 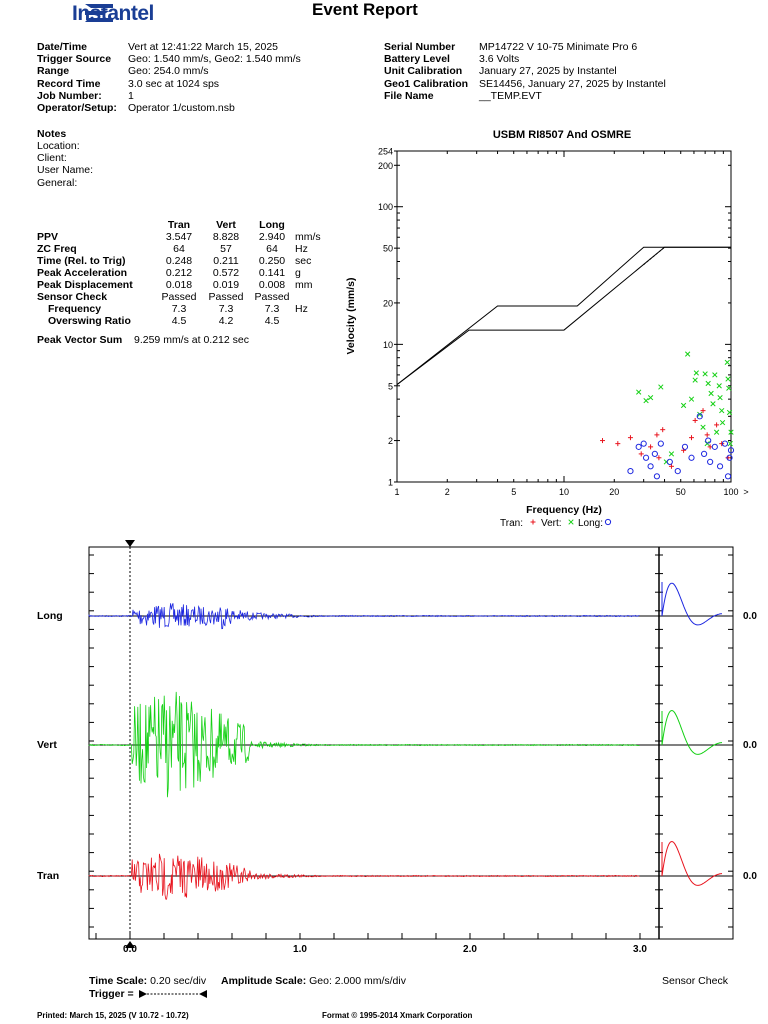 What do you see at coordinates (168, 71) in the screenshot?
I see `event-info-value: Geo: 254.0 mm/s` at bounding box center [168, 71].